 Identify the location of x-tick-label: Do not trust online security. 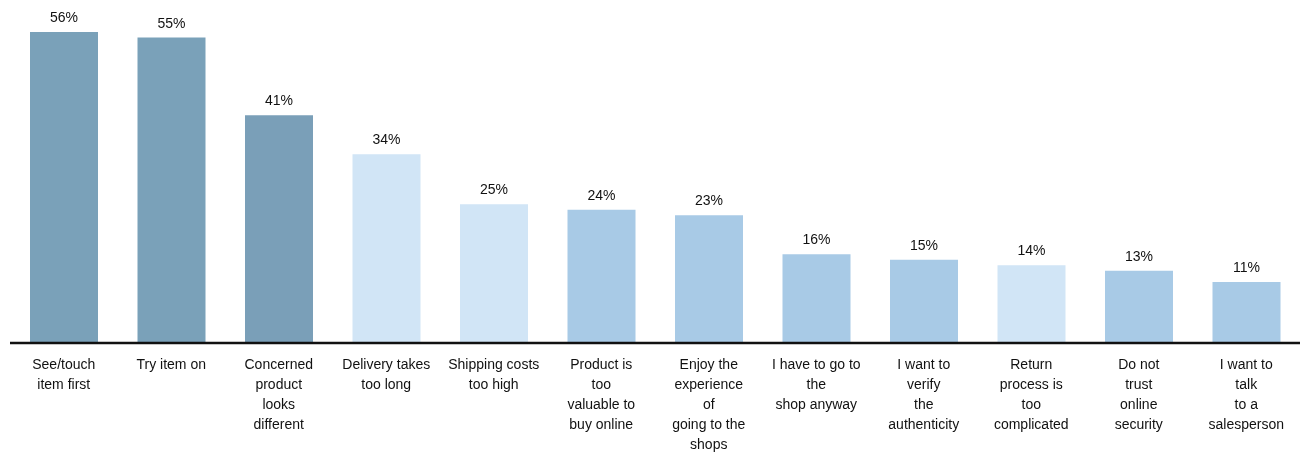
(1138, 394).